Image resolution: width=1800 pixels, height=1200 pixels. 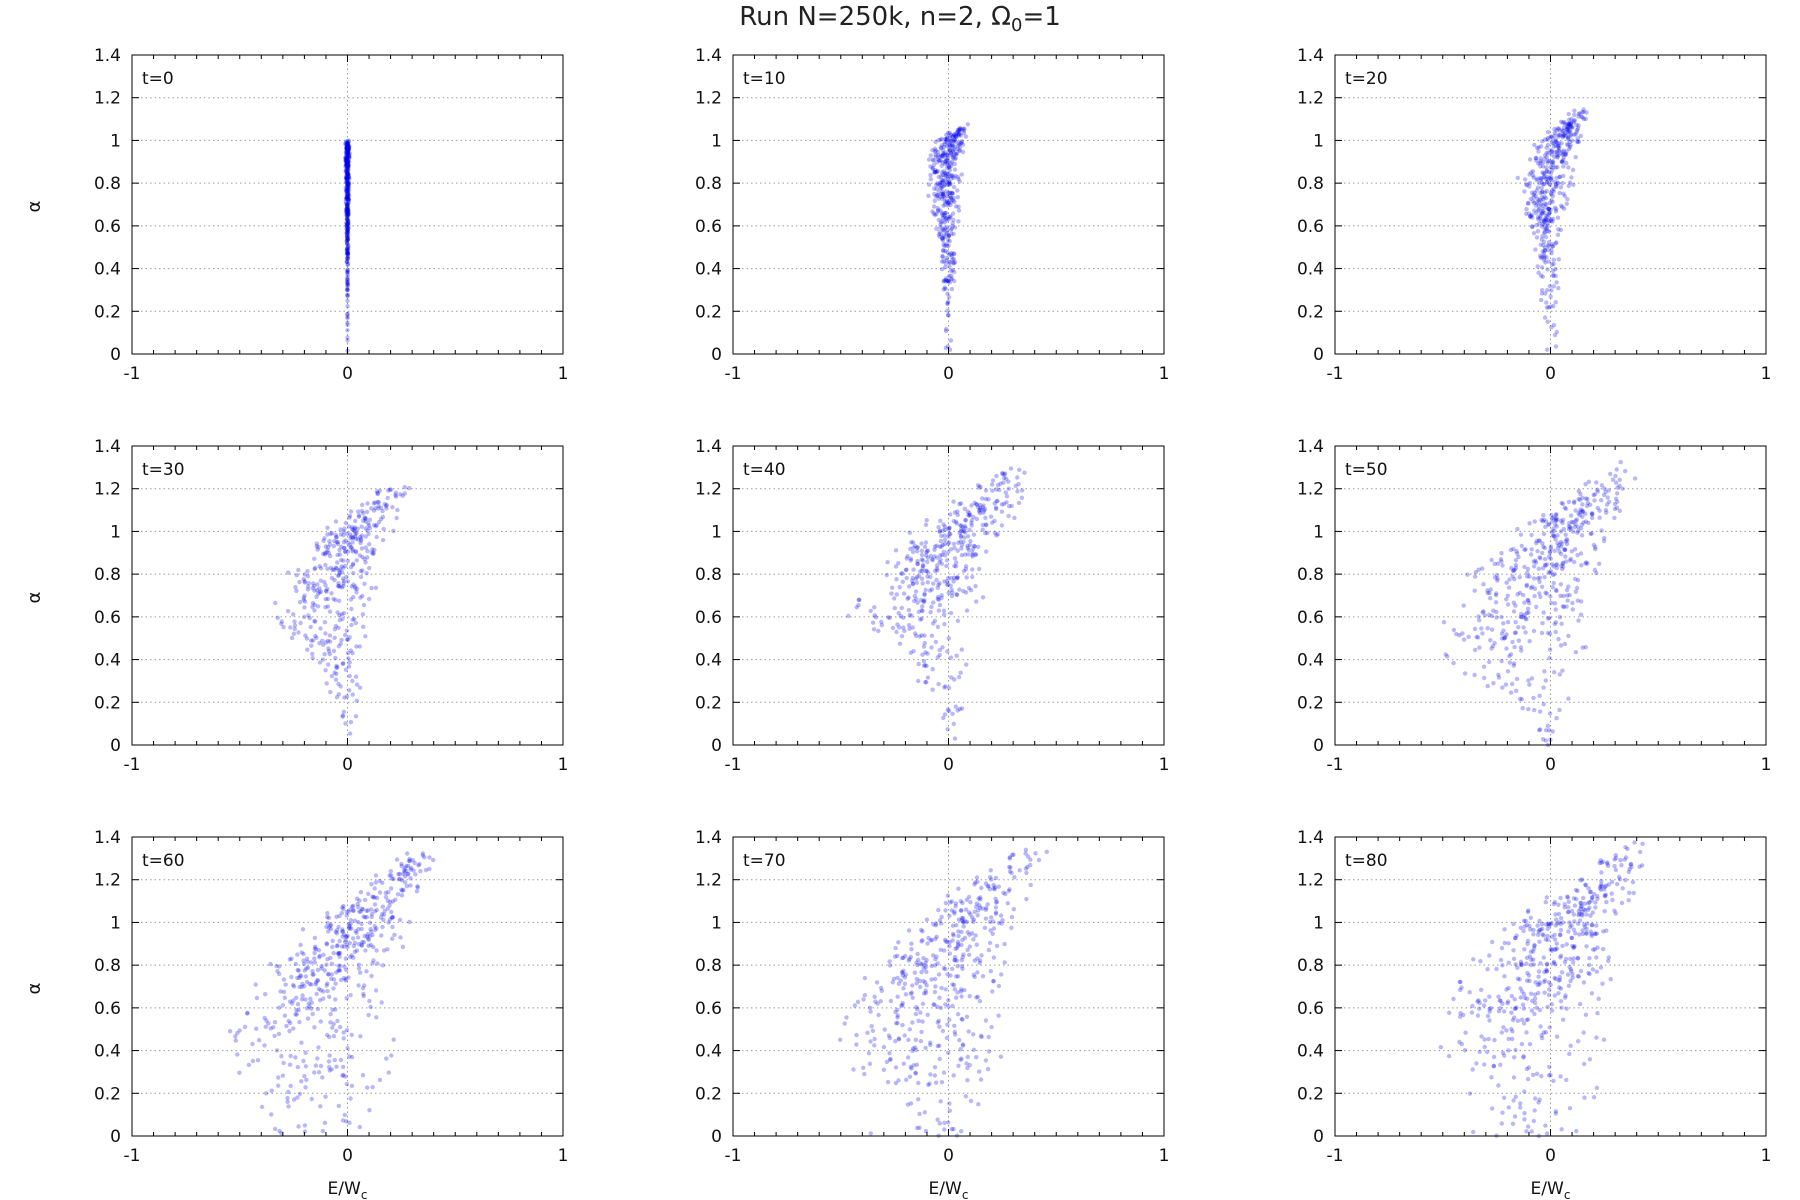 I want to click on y-tick-label: 0.4, so click(x=708, y=270).